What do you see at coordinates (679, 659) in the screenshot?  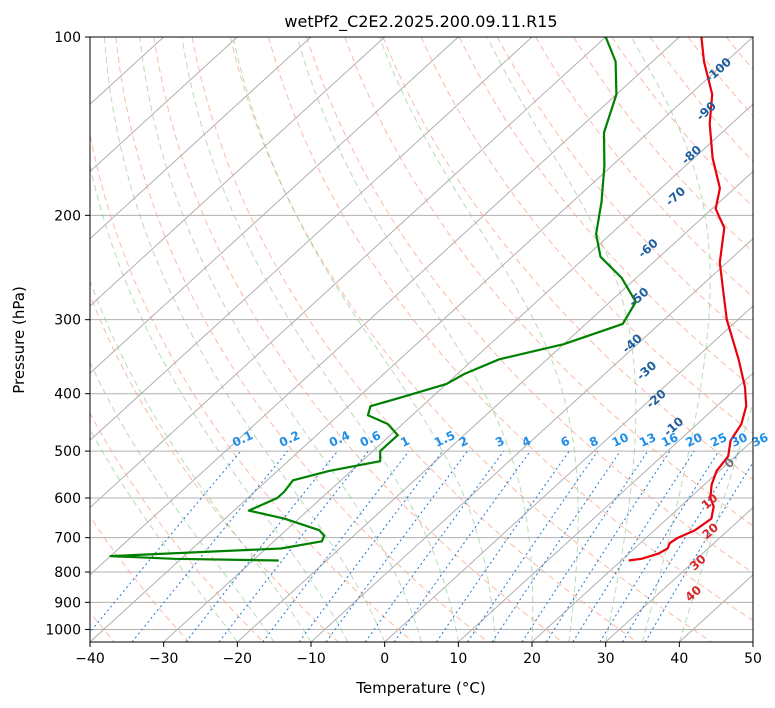 I see `x-tick-label: 40` at bounding box center [679, 659].